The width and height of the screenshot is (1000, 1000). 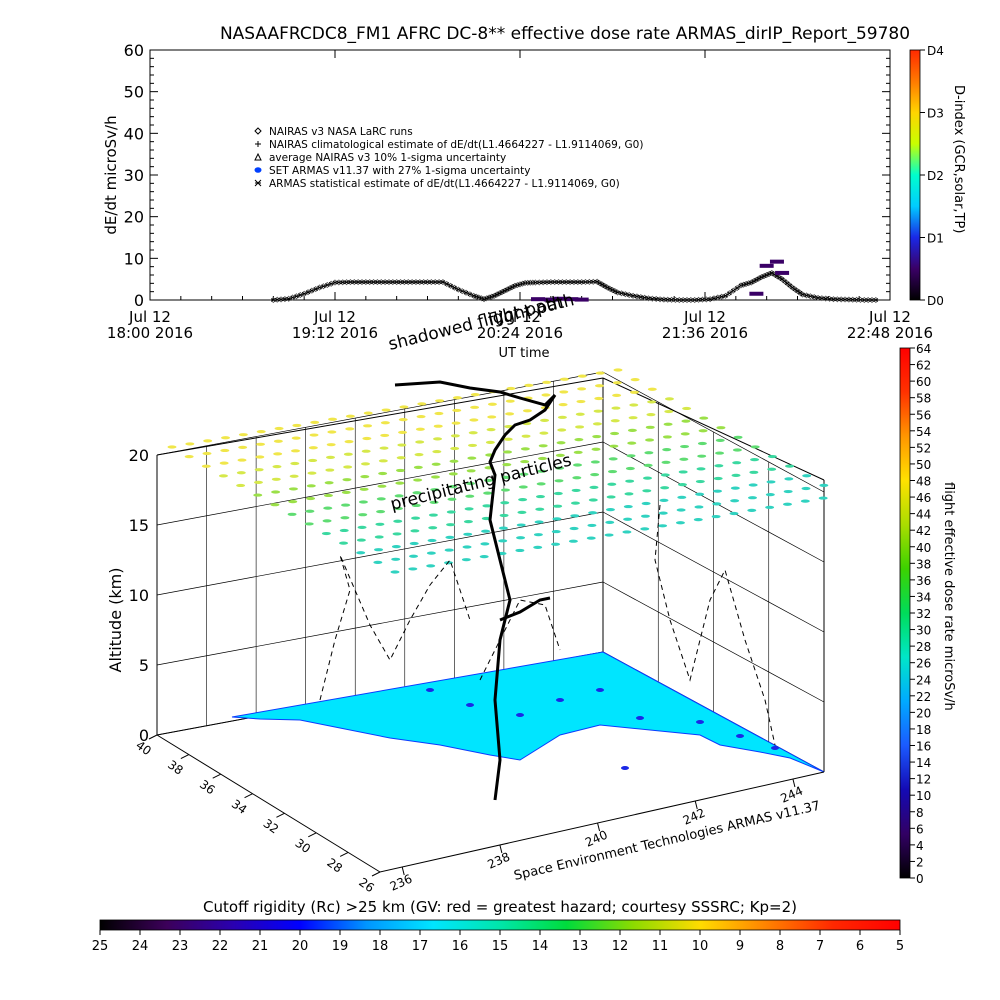 What do you see at coordinates (625, 768) in the screenshot?
I see `ground-dose-marker` at bounding box center [625, 768].